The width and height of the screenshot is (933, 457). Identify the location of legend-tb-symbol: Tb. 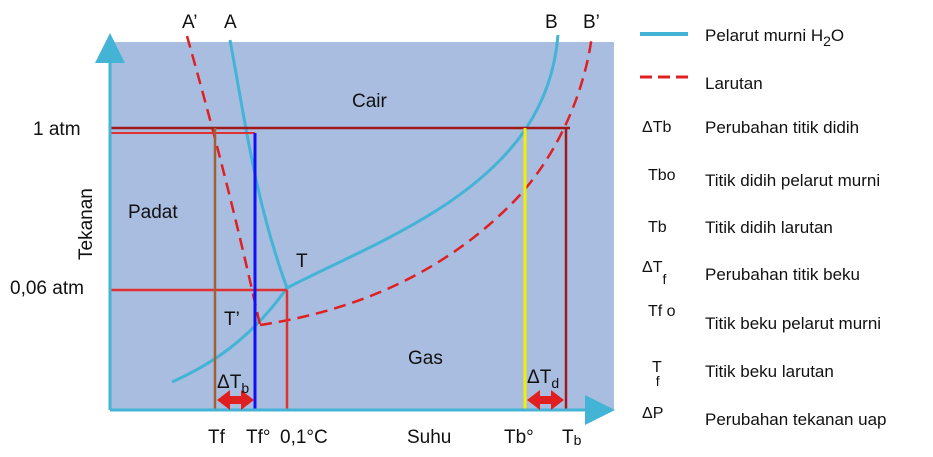
(657, 227).